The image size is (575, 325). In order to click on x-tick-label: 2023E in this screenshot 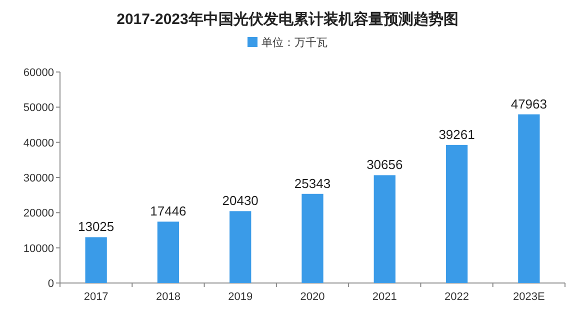, I will do `click(529, 297)`.